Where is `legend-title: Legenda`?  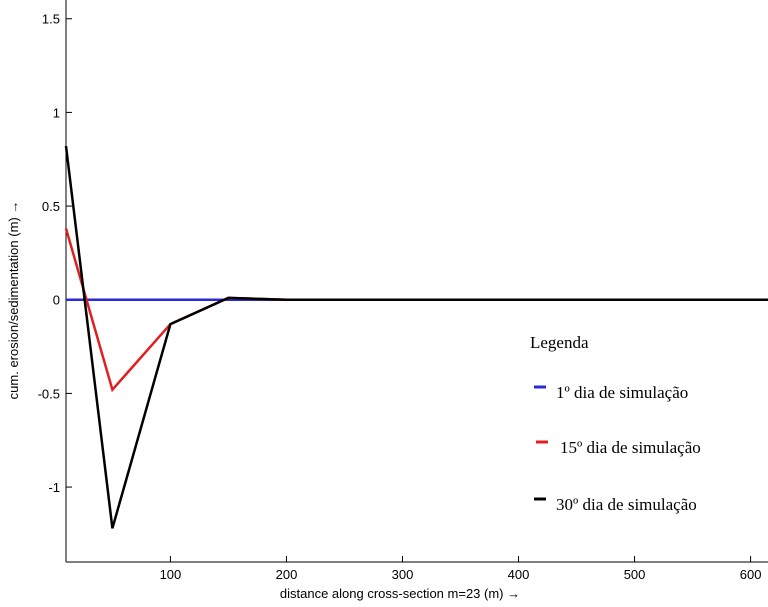
legend-title: Legenda is located at coordinates (559, 342).